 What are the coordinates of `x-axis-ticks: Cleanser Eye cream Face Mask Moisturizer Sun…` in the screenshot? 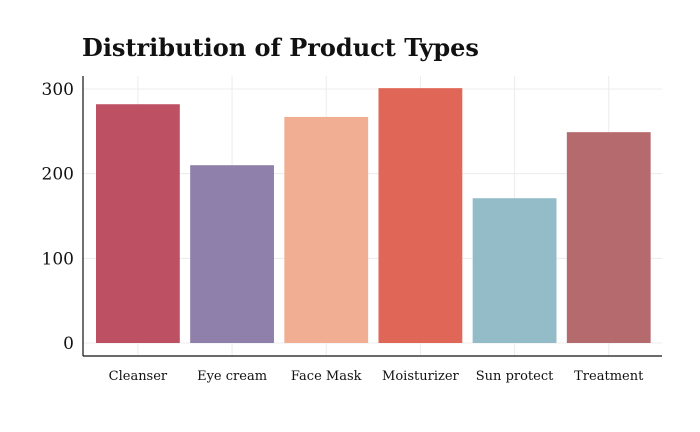 It's located at (376, 376).